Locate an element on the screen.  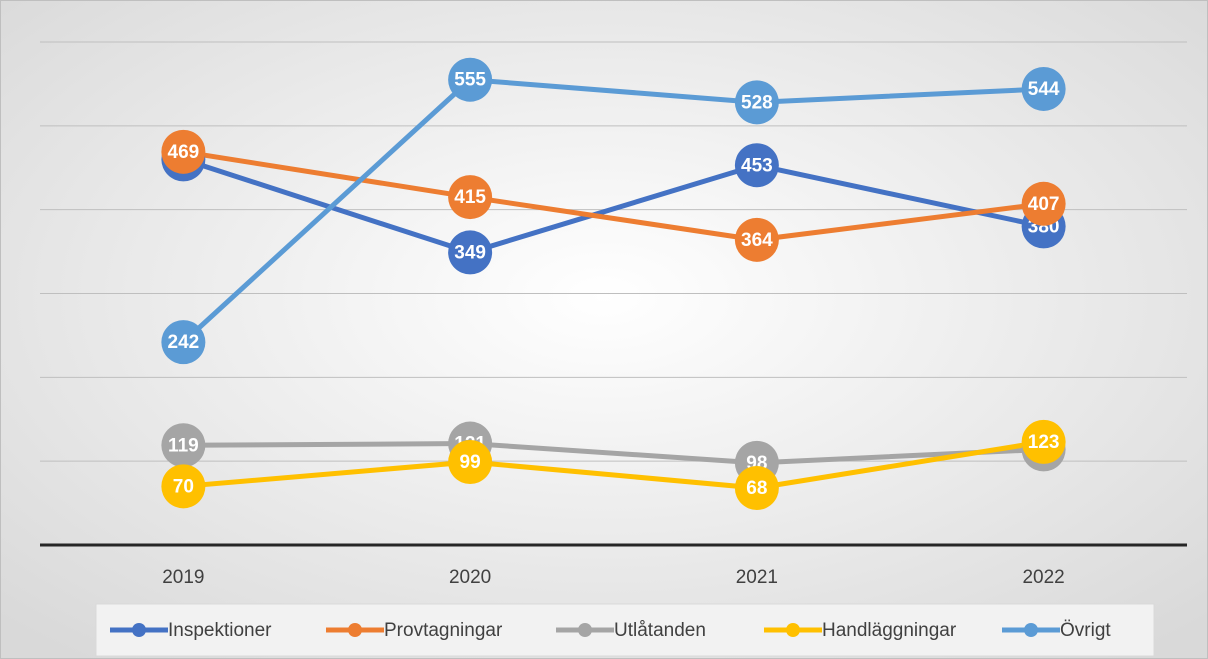
legend-label: Provtagningar is located at coordinates (443, 630).